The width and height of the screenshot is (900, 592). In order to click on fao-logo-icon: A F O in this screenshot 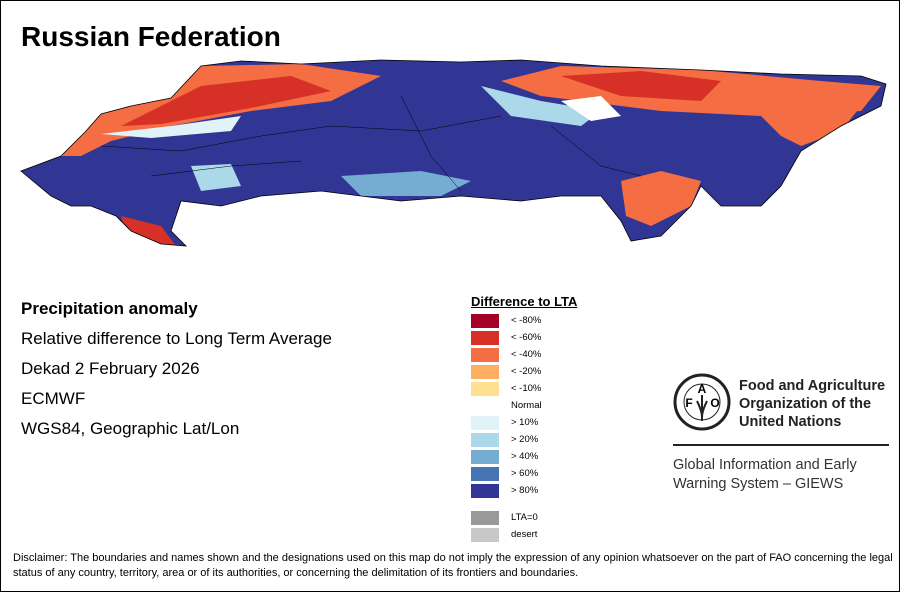, I will do `click(702, 402)`.